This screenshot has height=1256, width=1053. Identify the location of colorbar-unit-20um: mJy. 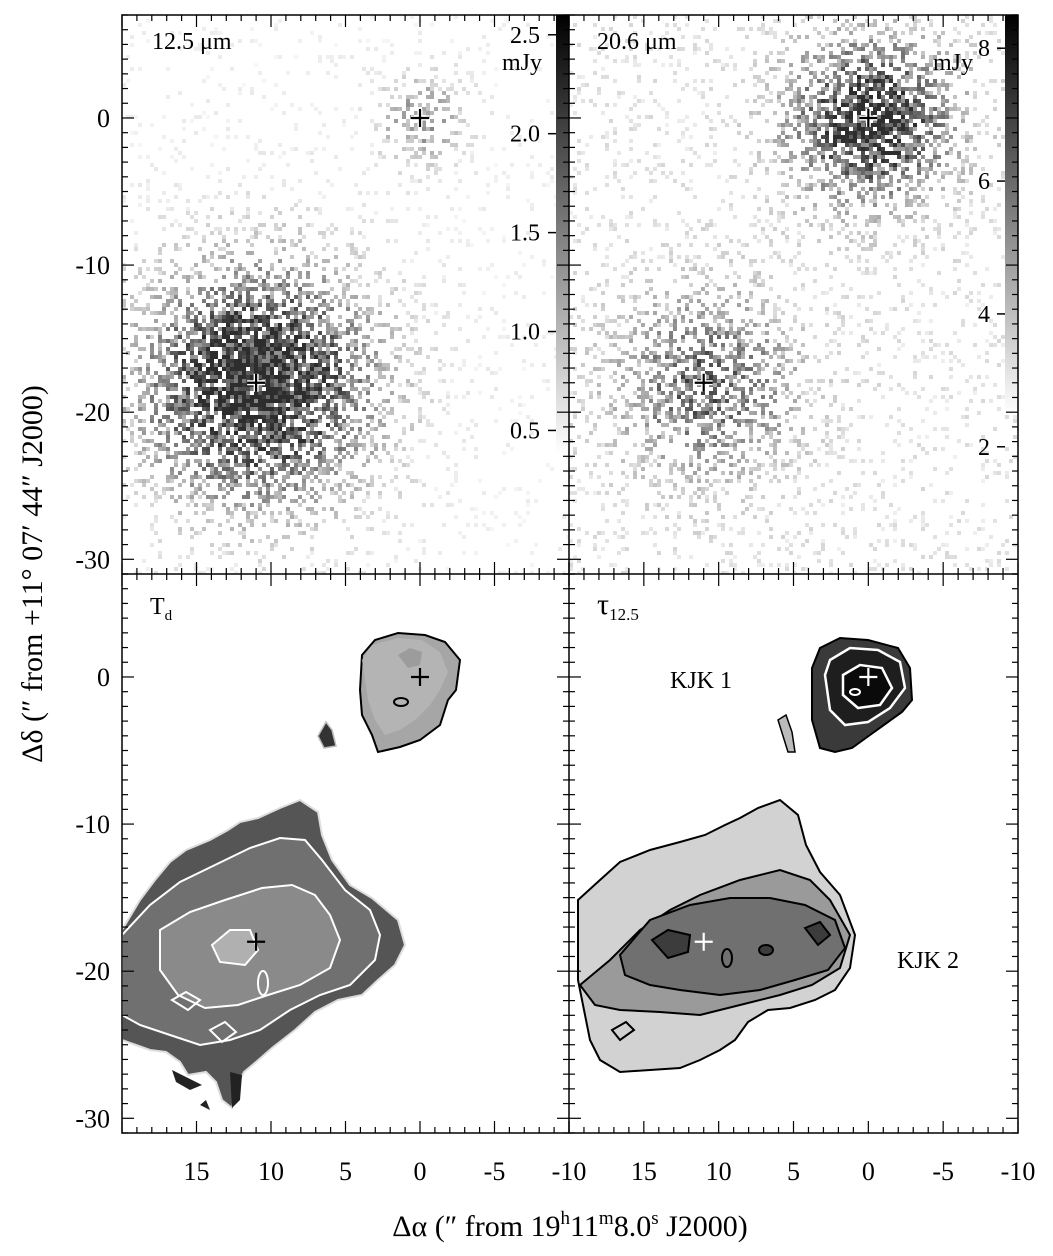
(953, 63).